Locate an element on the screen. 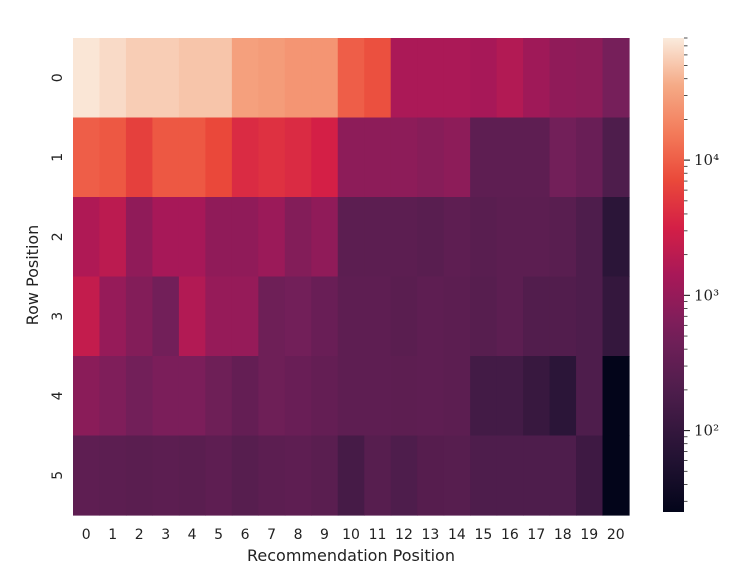  x-tick-labels: 0 1 2 3 4 5 6 7 8 9 10 11 12 13 14 15 16 17 18 19 20 is located at coordinates (353, 535).